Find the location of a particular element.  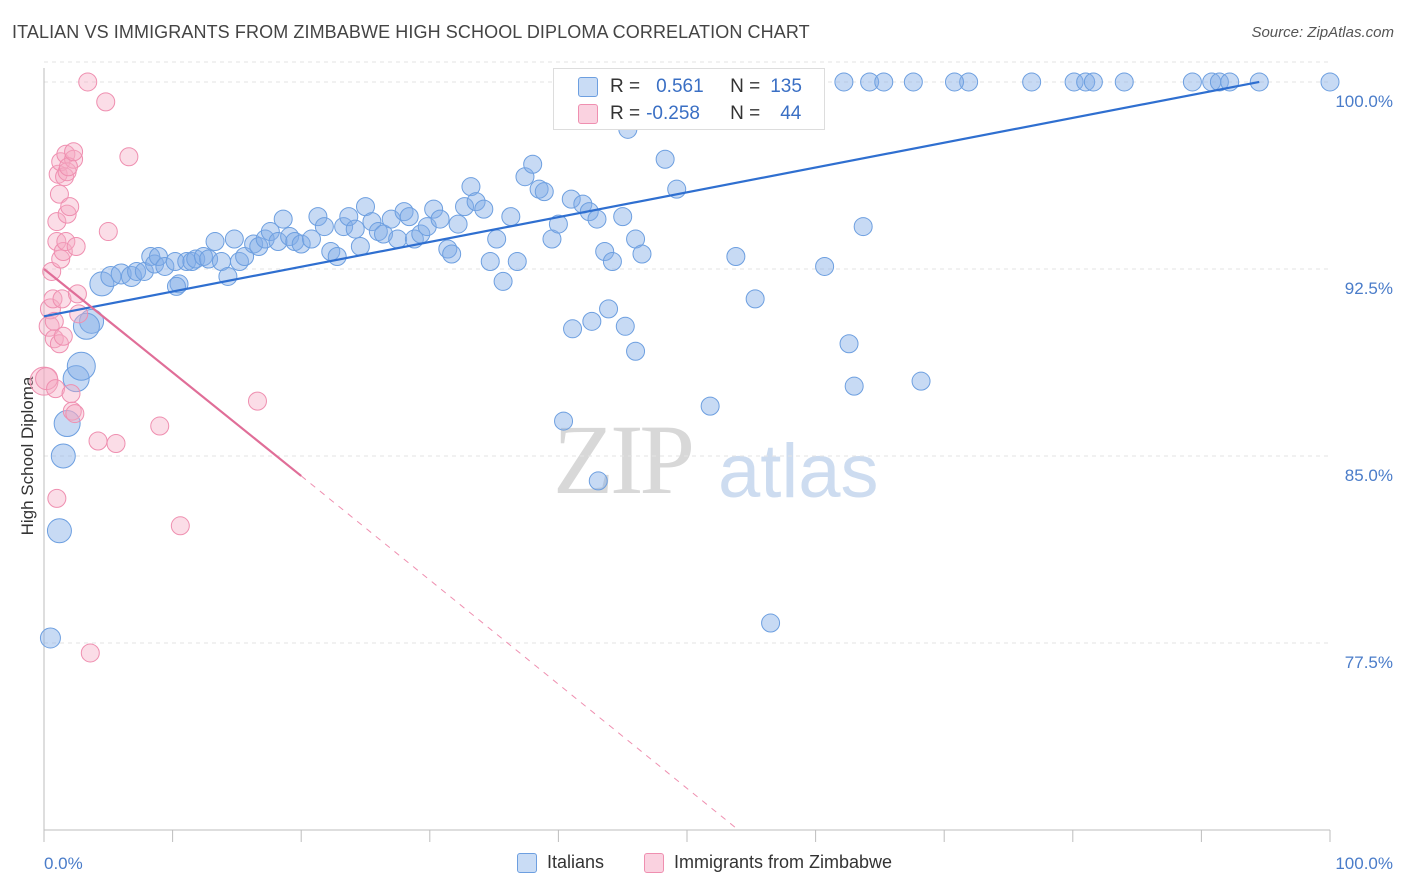

r-value: 0.561 is located at coordinates (680, 86).